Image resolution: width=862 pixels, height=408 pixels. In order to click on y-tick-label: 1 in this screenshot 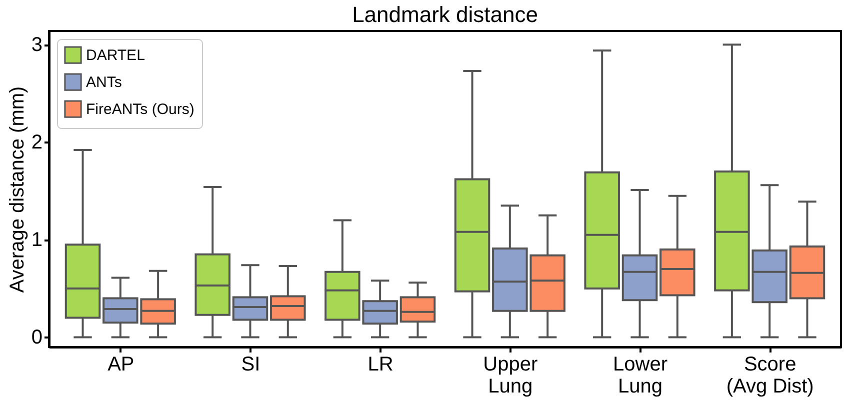, I will do `click(36, 240)`.